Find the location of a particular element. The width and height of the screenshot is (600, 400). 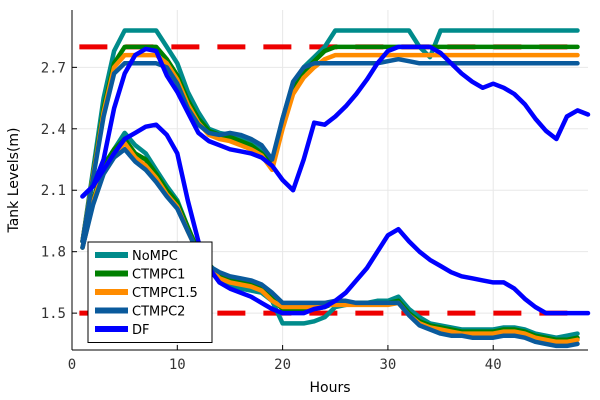

x-ticks: 0 10 20 30 40 is located at coordinates (285, 359).